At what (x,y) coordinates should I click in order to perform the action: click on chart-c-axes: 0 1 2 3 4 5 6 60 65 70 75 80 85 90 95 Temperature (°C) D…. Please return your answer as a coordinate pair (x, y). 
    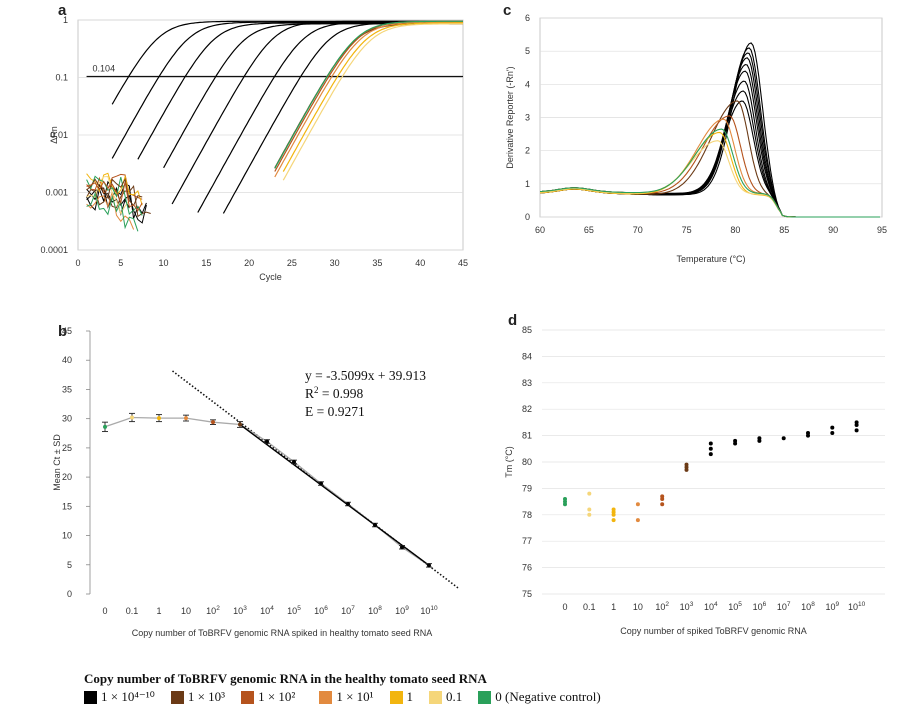
    Looking at the image, I should click on (696, 138).